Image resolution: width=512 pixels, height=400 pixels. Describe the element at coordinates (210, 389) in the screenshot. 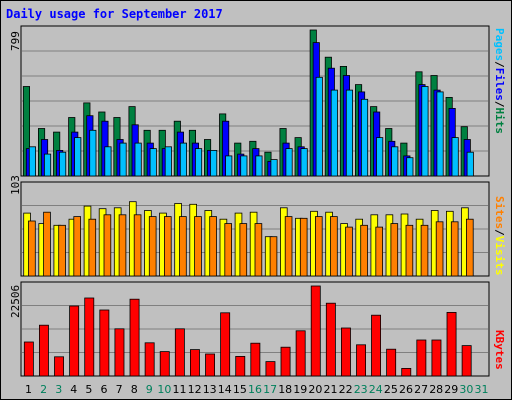

I see `day-label-13: 13` at that location.